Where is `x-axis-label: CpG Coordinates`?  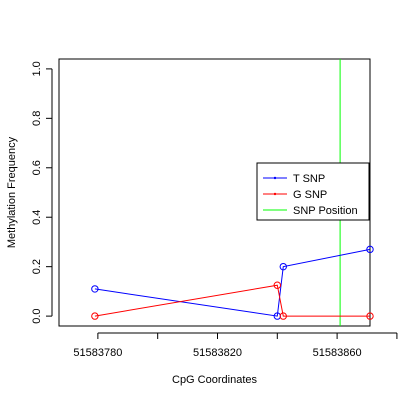
x-axis-label: CpG Coordinates is located at coordinates (214, 380).